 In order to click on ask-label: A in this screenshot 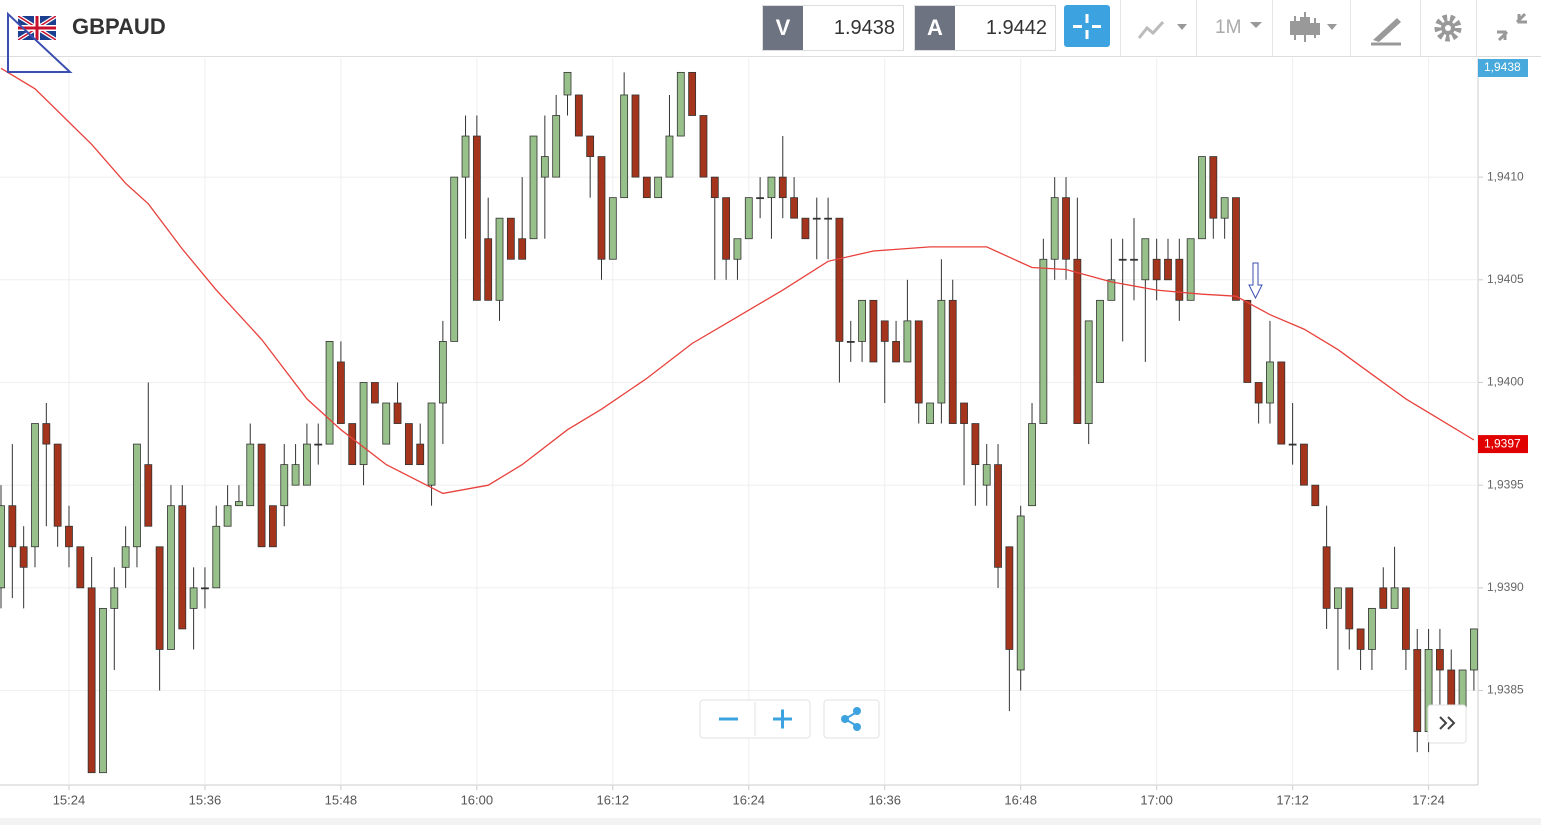, I will do `click(935, 28)`.